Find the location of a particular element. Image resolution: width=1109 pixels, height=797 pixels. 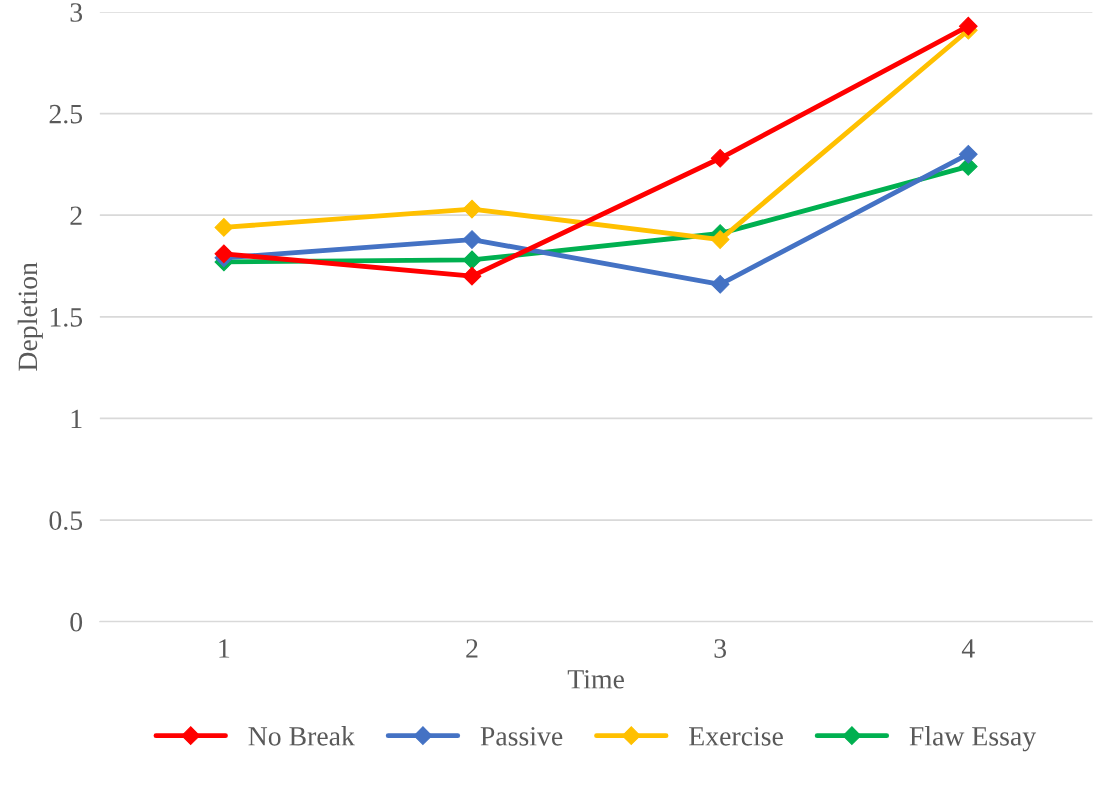

y-tick-label: 0 is located at coordinates (76, 622).